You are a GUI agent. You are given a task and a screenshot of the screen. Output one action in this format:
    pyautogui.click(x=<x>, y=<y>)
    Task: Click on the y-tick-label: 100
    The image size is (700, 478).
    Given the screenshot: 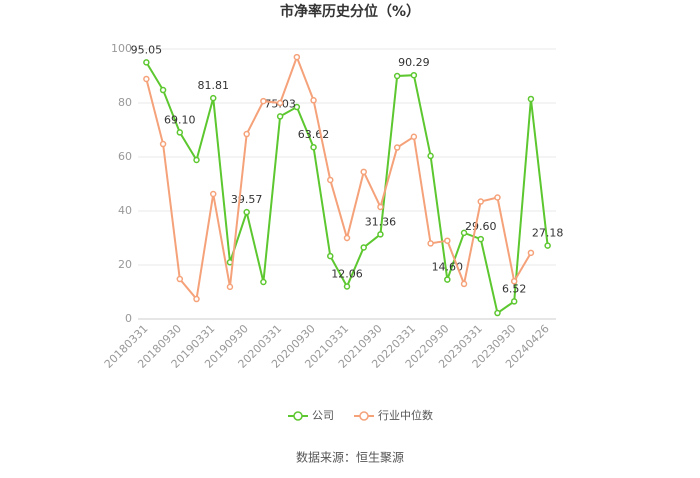 What is the action you would take?
    pyautogui.click(x=121, y=48)
    